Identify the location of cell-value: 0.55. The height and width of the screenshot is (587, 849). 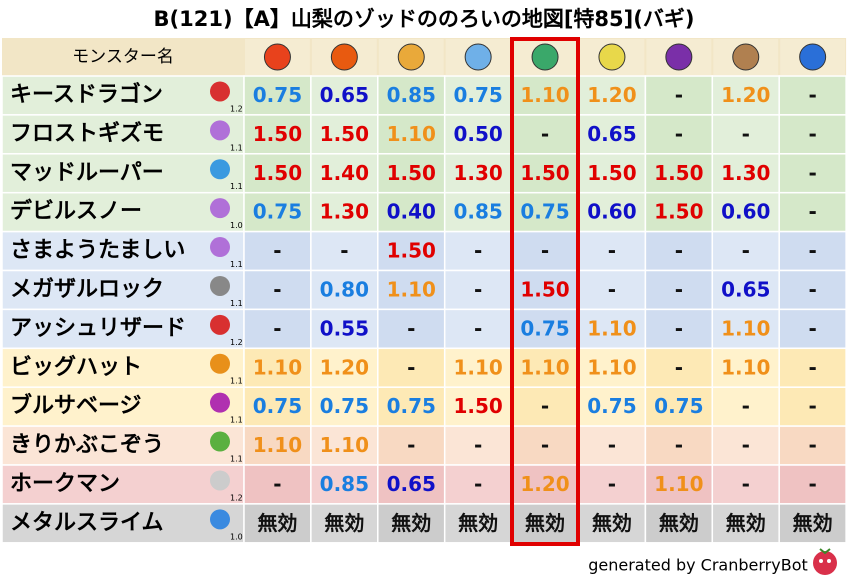
(344, 328).